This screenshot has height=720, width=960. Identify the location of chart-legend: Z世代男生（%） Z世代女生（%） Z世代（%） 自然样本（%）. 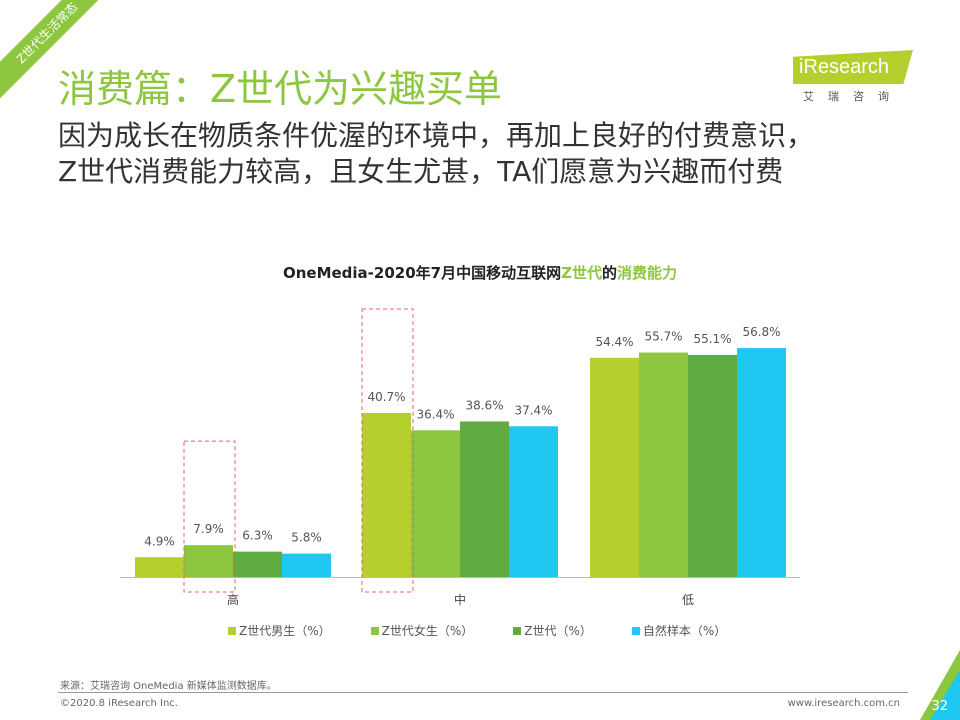
(477, 630).